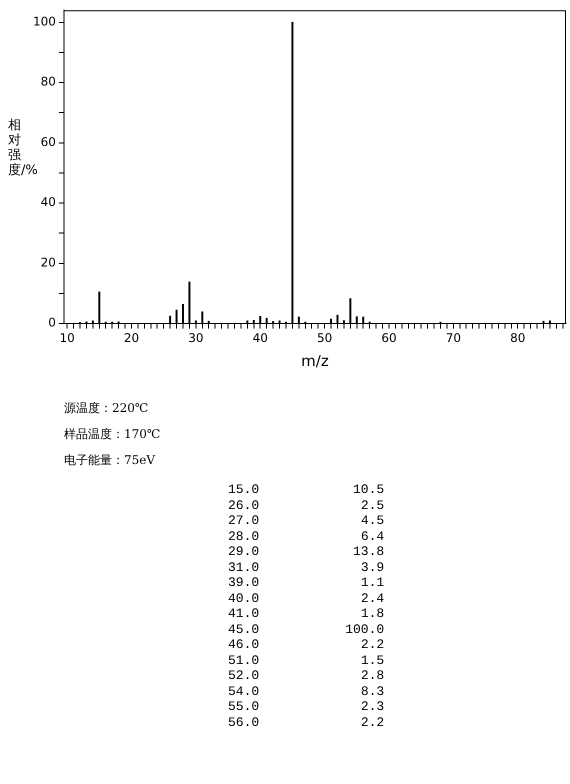  Describe the element at coordinates (244, 490) in the screenshot. I see `category-label: 15.0` at that location.